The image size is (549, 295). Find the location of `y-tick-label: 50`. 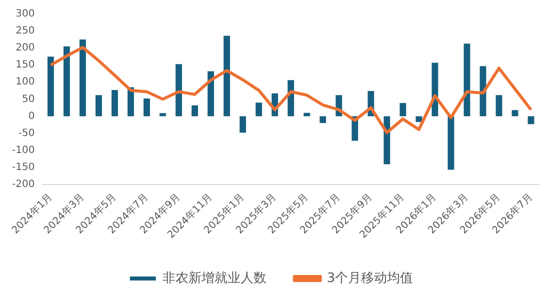

y-tick-label: 50 is located at coordinates (28, 99).